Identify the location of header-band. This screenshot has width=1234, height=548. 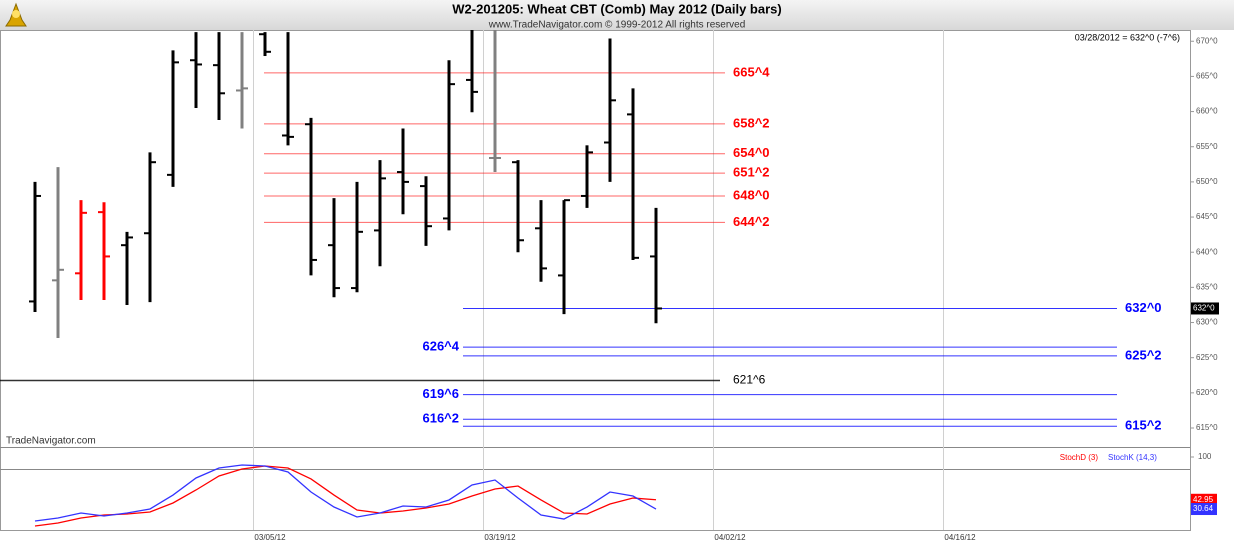
(617, 15).